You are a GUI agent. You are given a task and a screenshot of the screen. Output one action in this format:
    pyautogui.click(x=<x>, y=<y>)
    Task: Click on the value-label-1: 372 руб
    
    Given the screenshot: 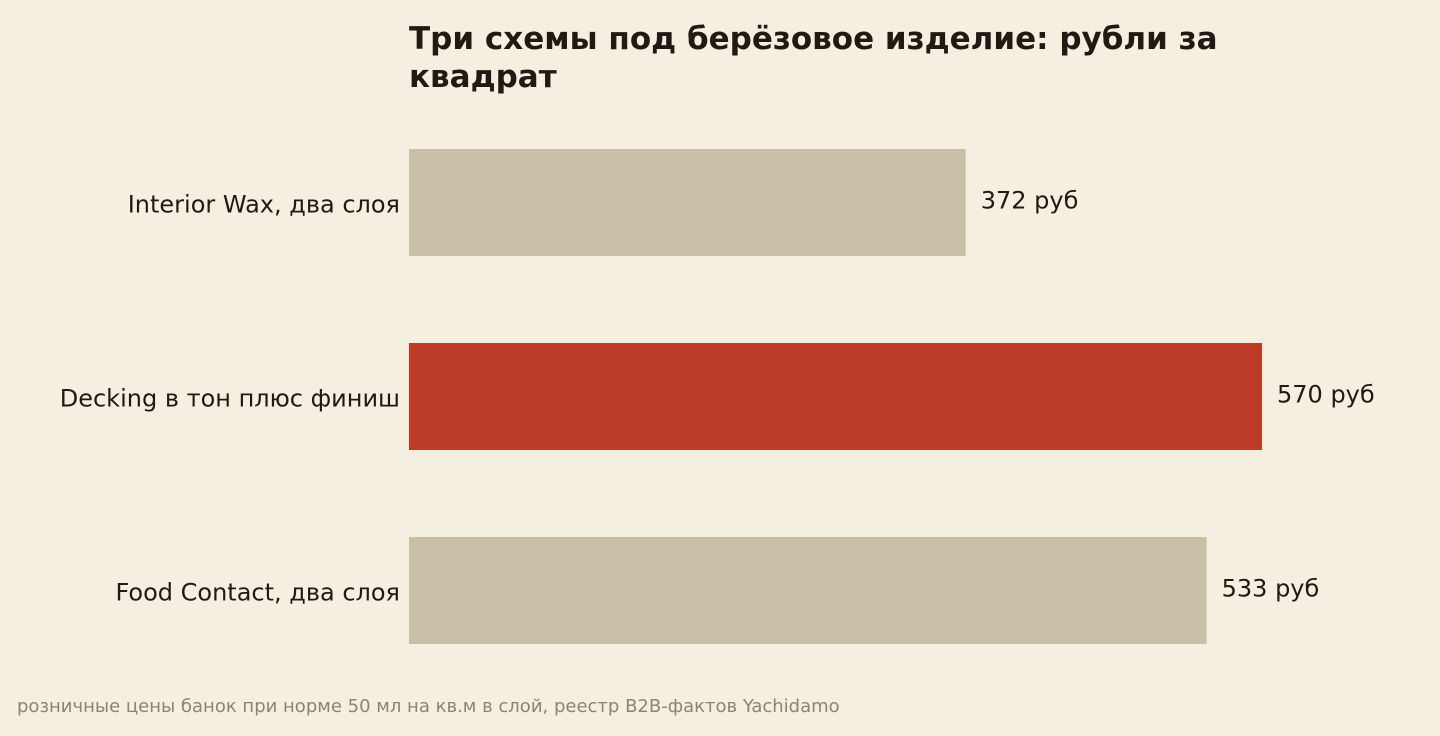 What is the action you would take?
    pyautogui.click(x=1030, y=201)
    